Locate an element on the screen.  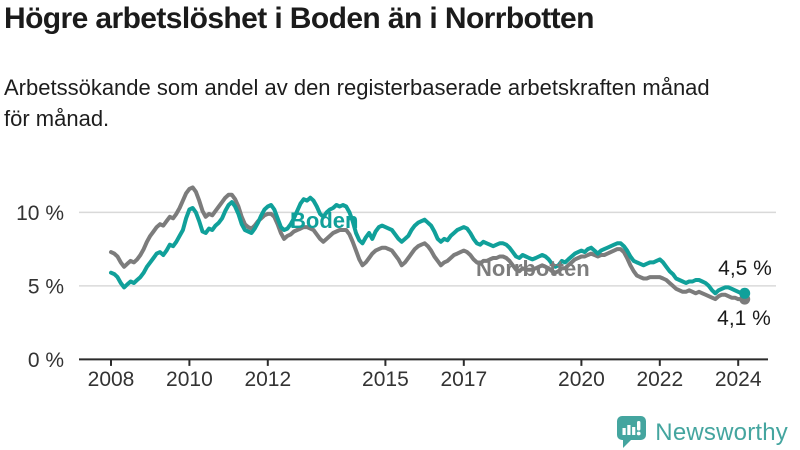
x-tick-label: 2024 is located at coordinates (738, 379).